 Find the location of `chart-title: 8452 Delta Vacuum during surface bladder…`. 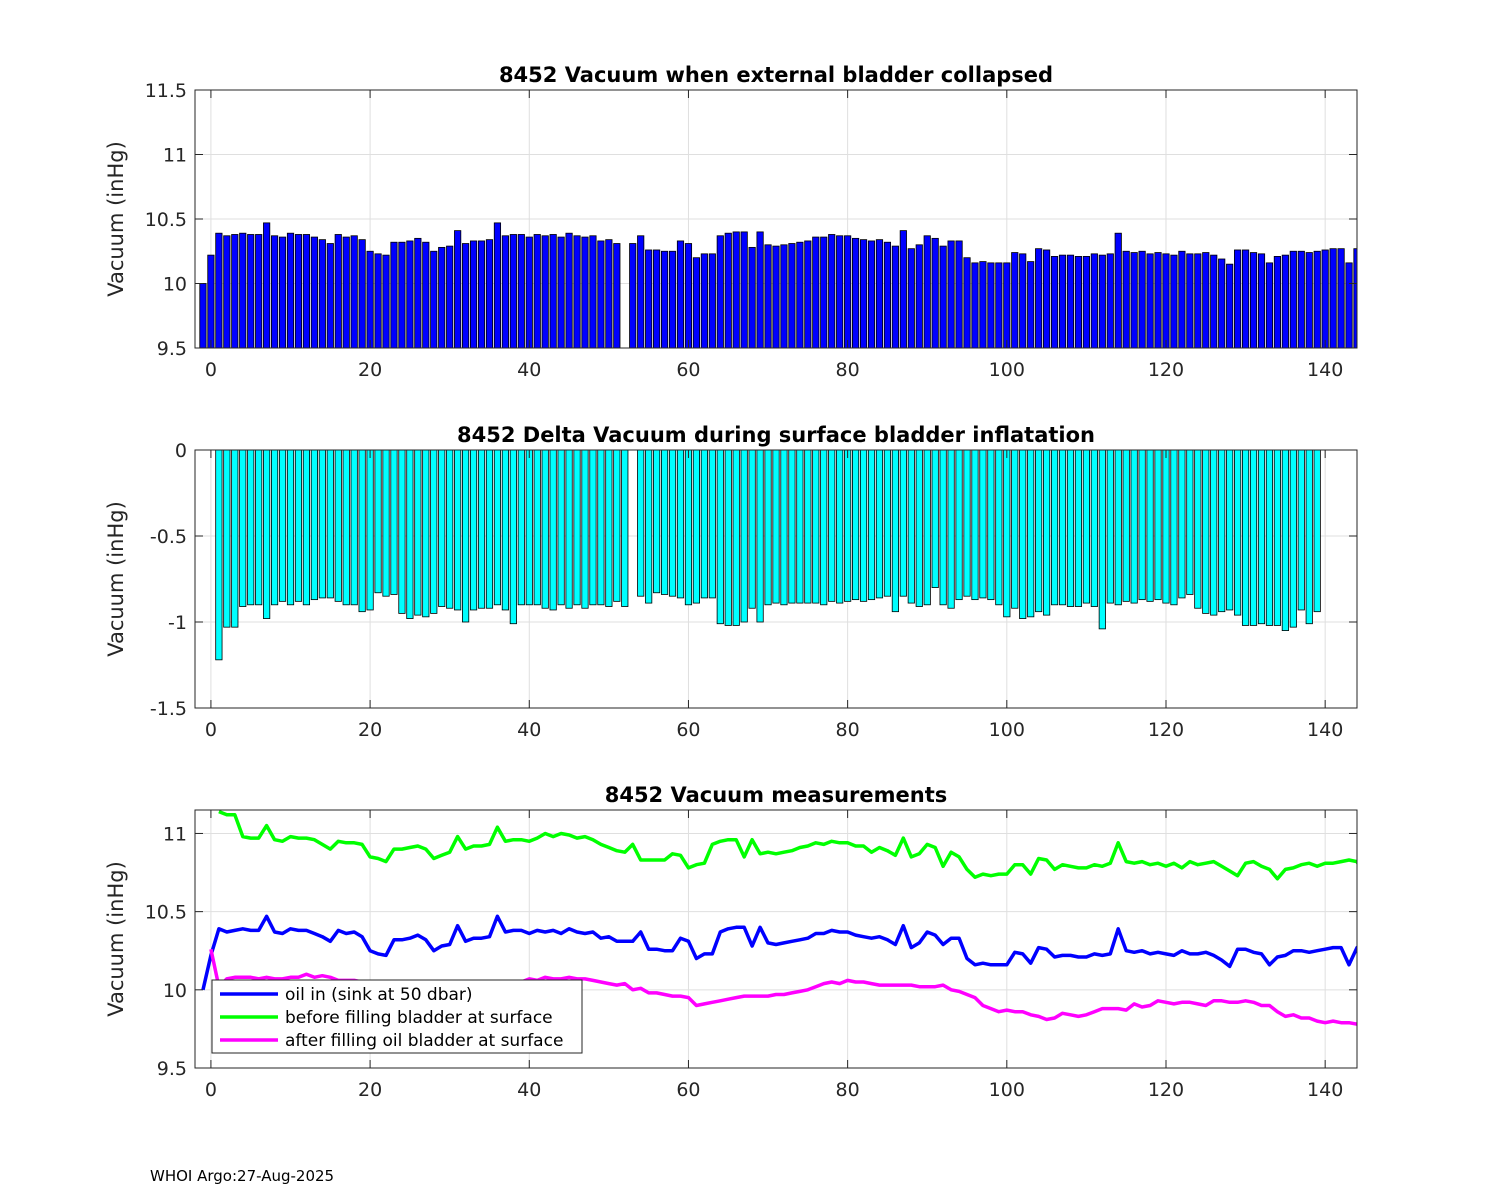

chart-title: 8452 Delta Vacuum during surface bladder… is located at coordinates (776, 435).